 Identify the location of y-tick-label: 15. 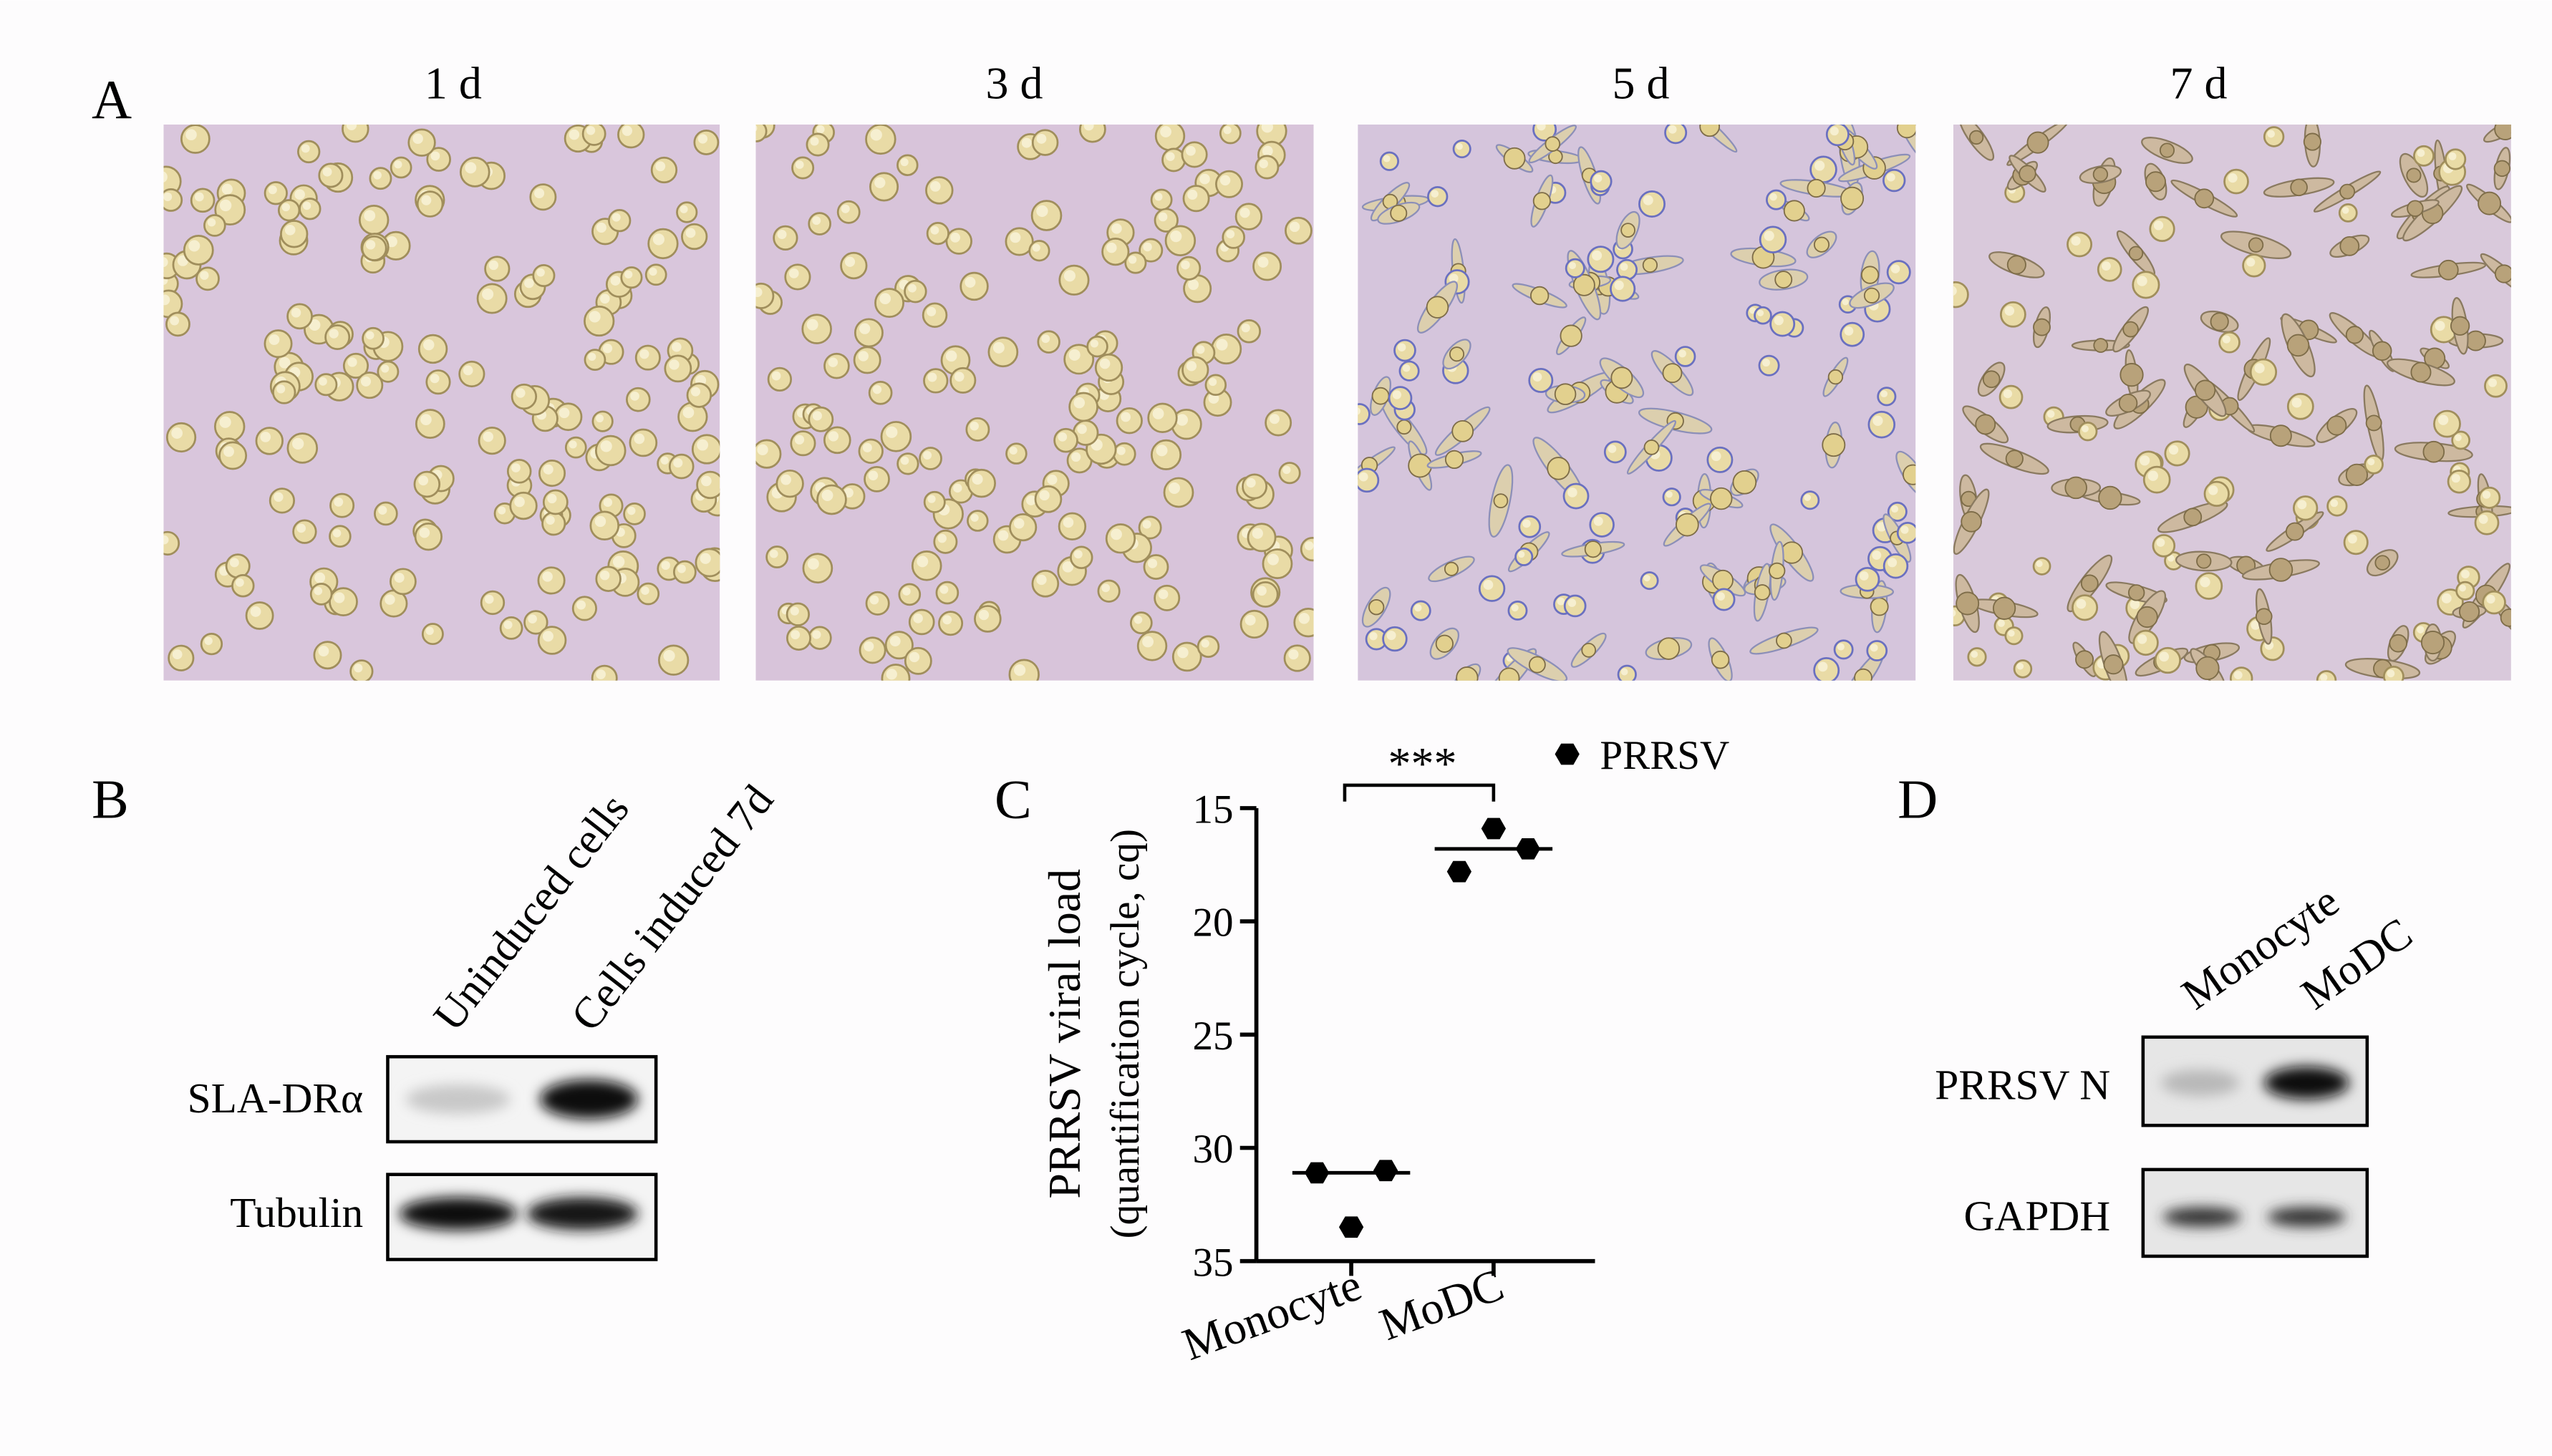
(1212, 810).